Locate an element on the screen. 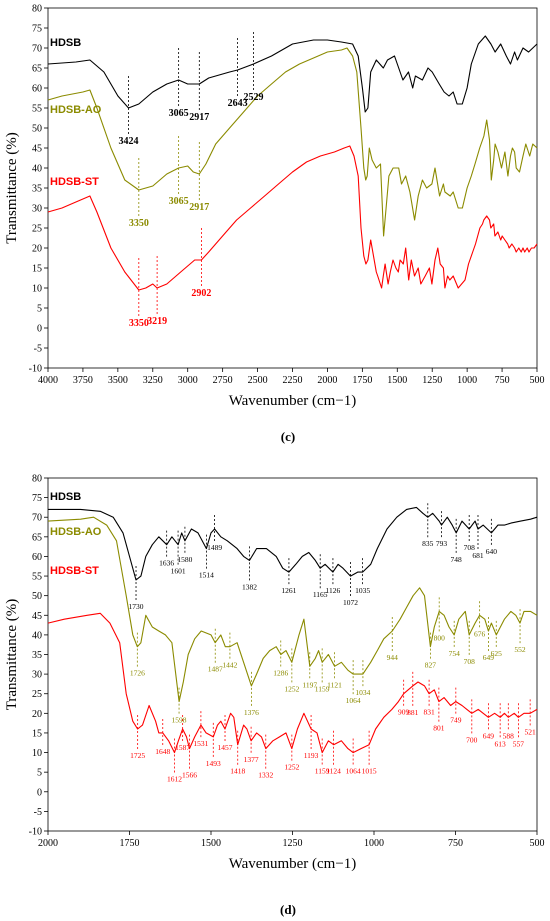  y-tick-label: 80 is located at coordinates (37, 9).